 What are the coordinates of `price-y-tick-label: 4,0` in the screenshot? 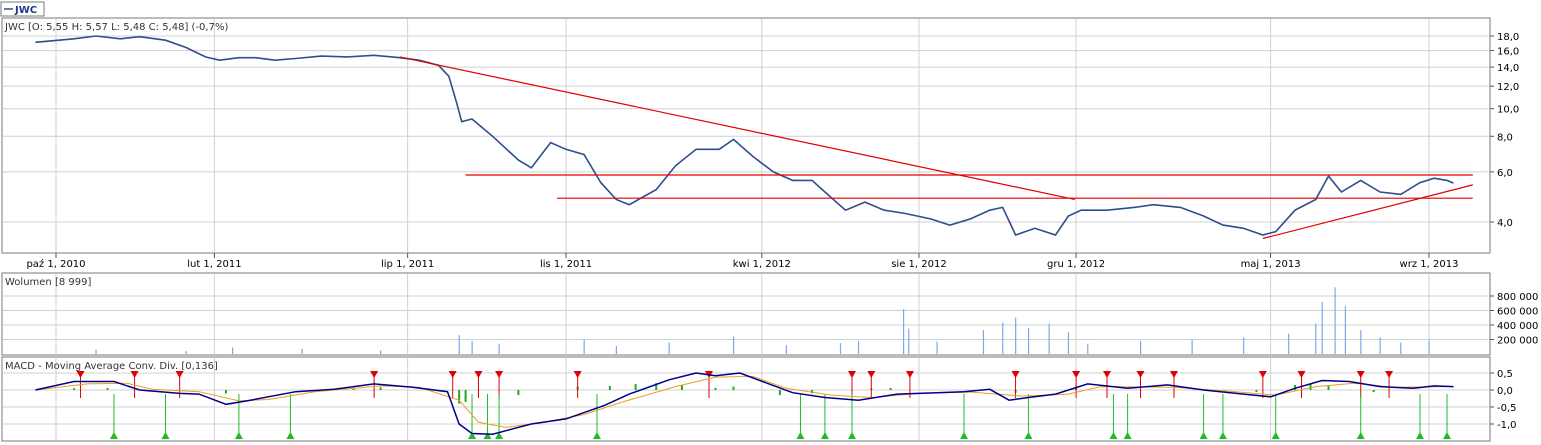 It's located at (1505, 223).